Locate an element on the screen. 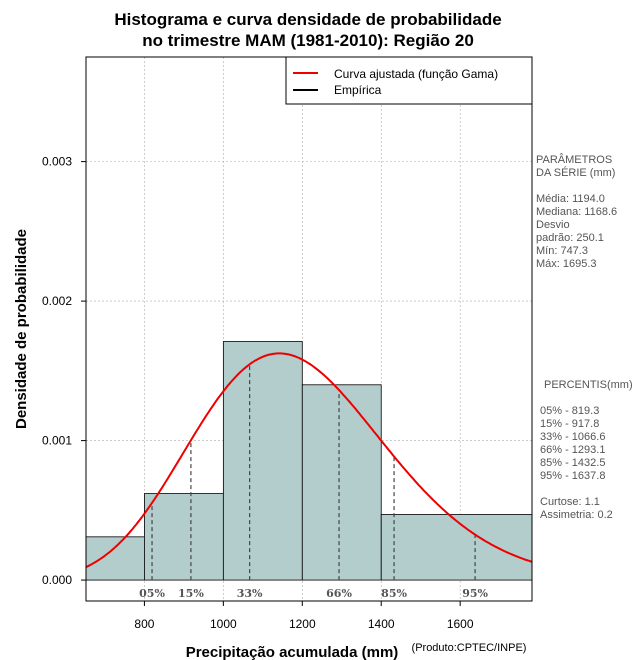  legend-empirical-label: Empírica is located at coordinates (358, 90).